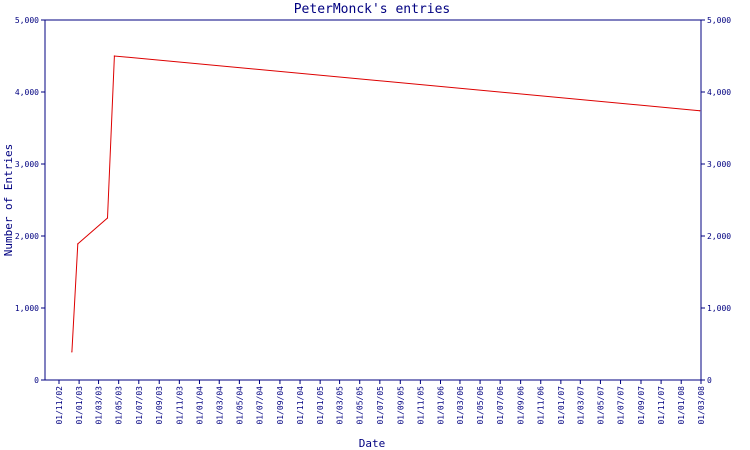 This screenshot has height=450, width=750. What do you see at coordinates (27, 236) in the screenshot?
I see `y-tick-label-left: 2,000` at bounding box center [27, 236].